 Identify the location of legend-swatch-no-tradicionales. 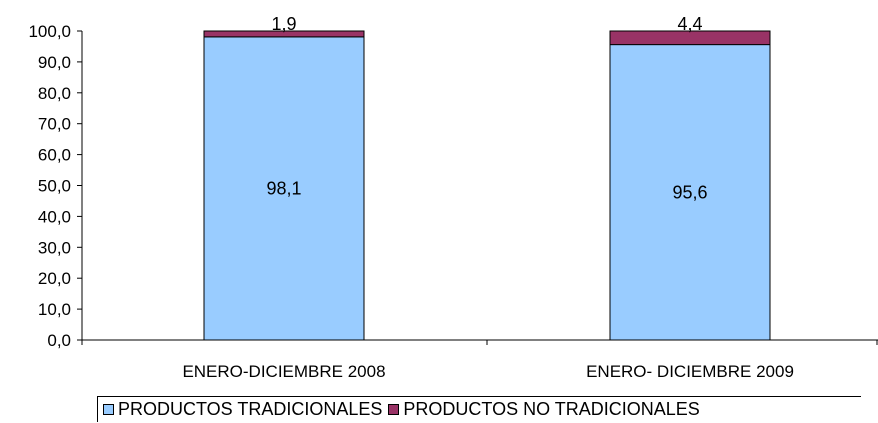
(394, 409).